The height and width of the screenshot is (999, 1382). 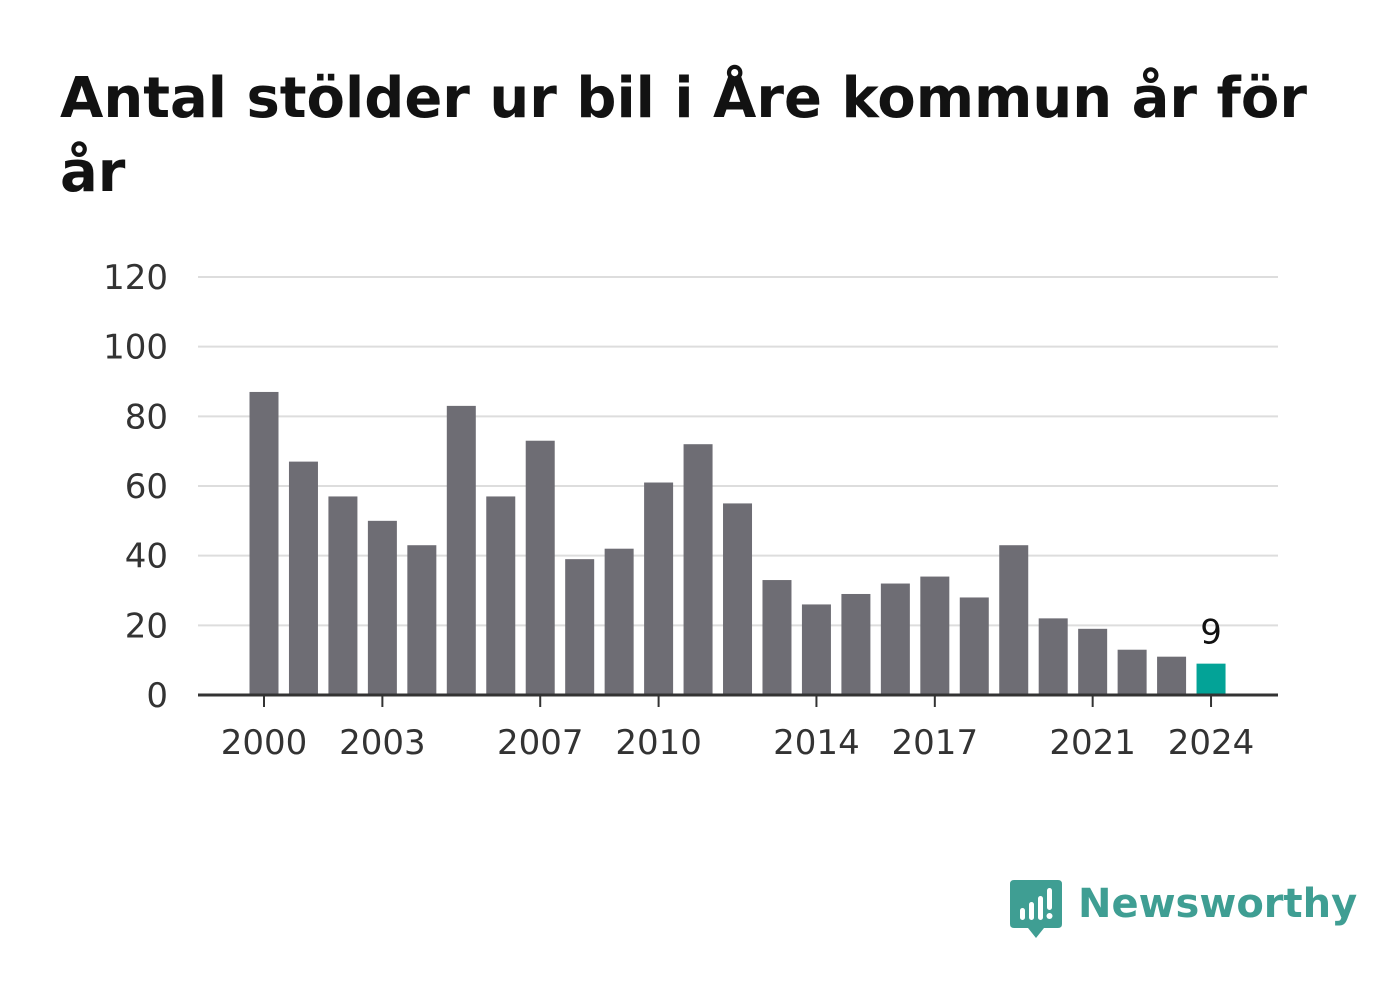 I want to click on bar-2006, so click(x=501, y=595).